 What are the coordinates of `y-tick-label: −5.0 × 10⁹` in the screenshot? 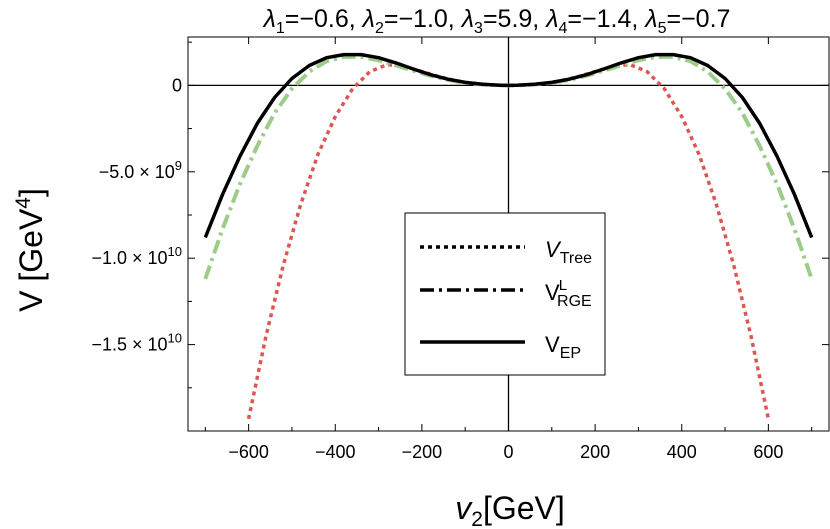 It's located at (140, 170).